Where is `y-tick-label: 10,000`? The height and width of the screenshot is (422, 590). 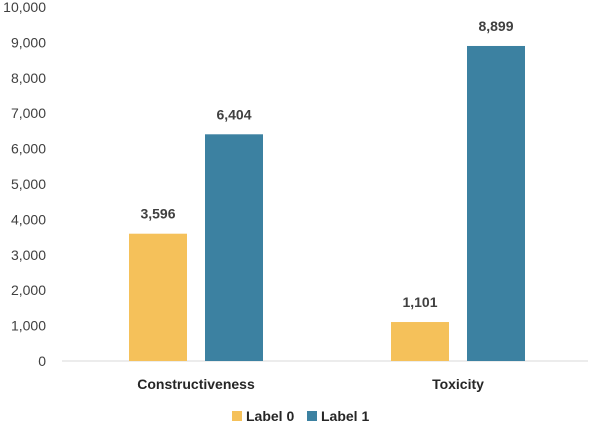
y-tick-label: 10,000 is located at coordinates (24, 7).